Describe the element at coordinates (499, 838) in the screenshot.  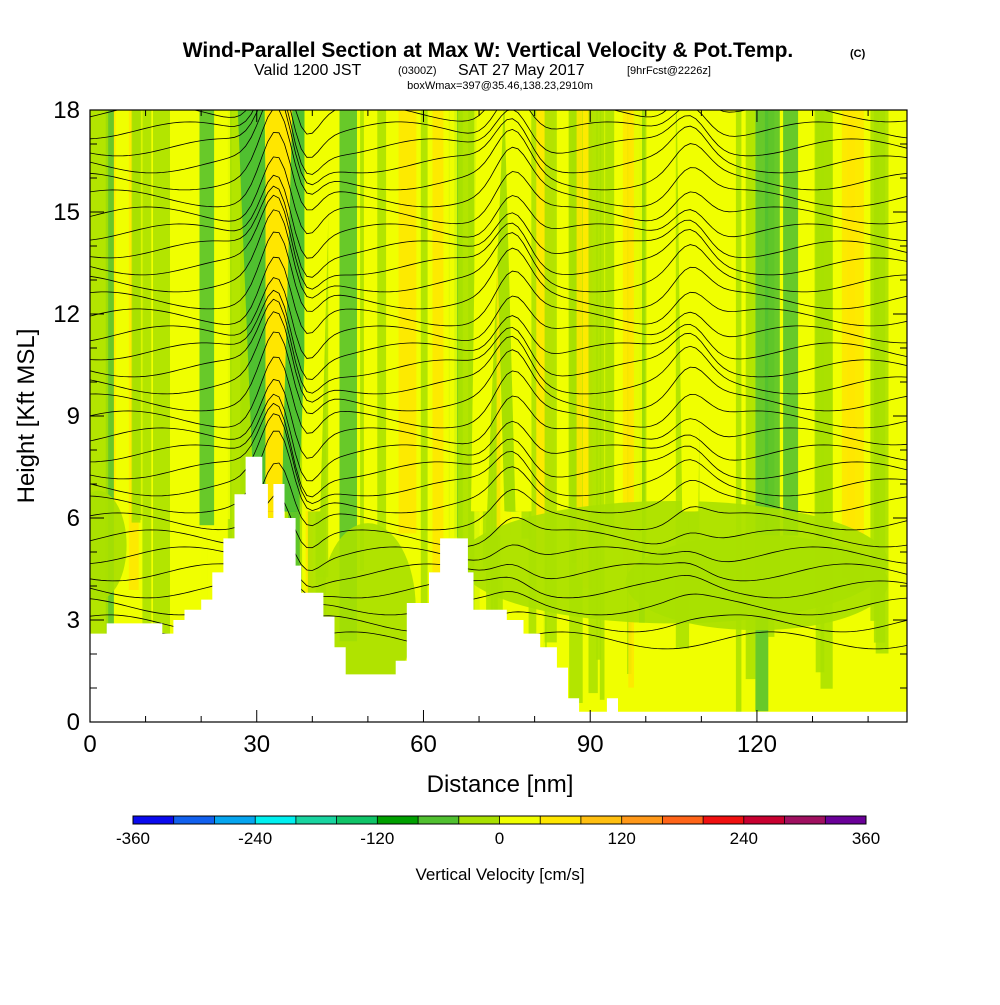
I see `colorbar-tick-label: 0` at that location.